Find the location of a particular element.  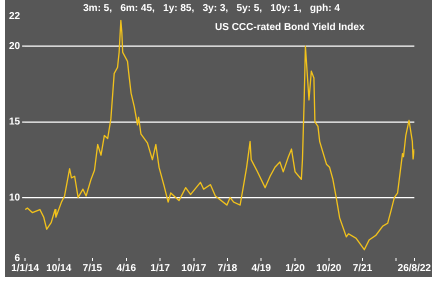

chart-title: 3m: 5, 6m: 45, 1y: 85, 3y: 3, 5y: 5, 10y: 1, gph: 4 is located at coordinates (211, 8).